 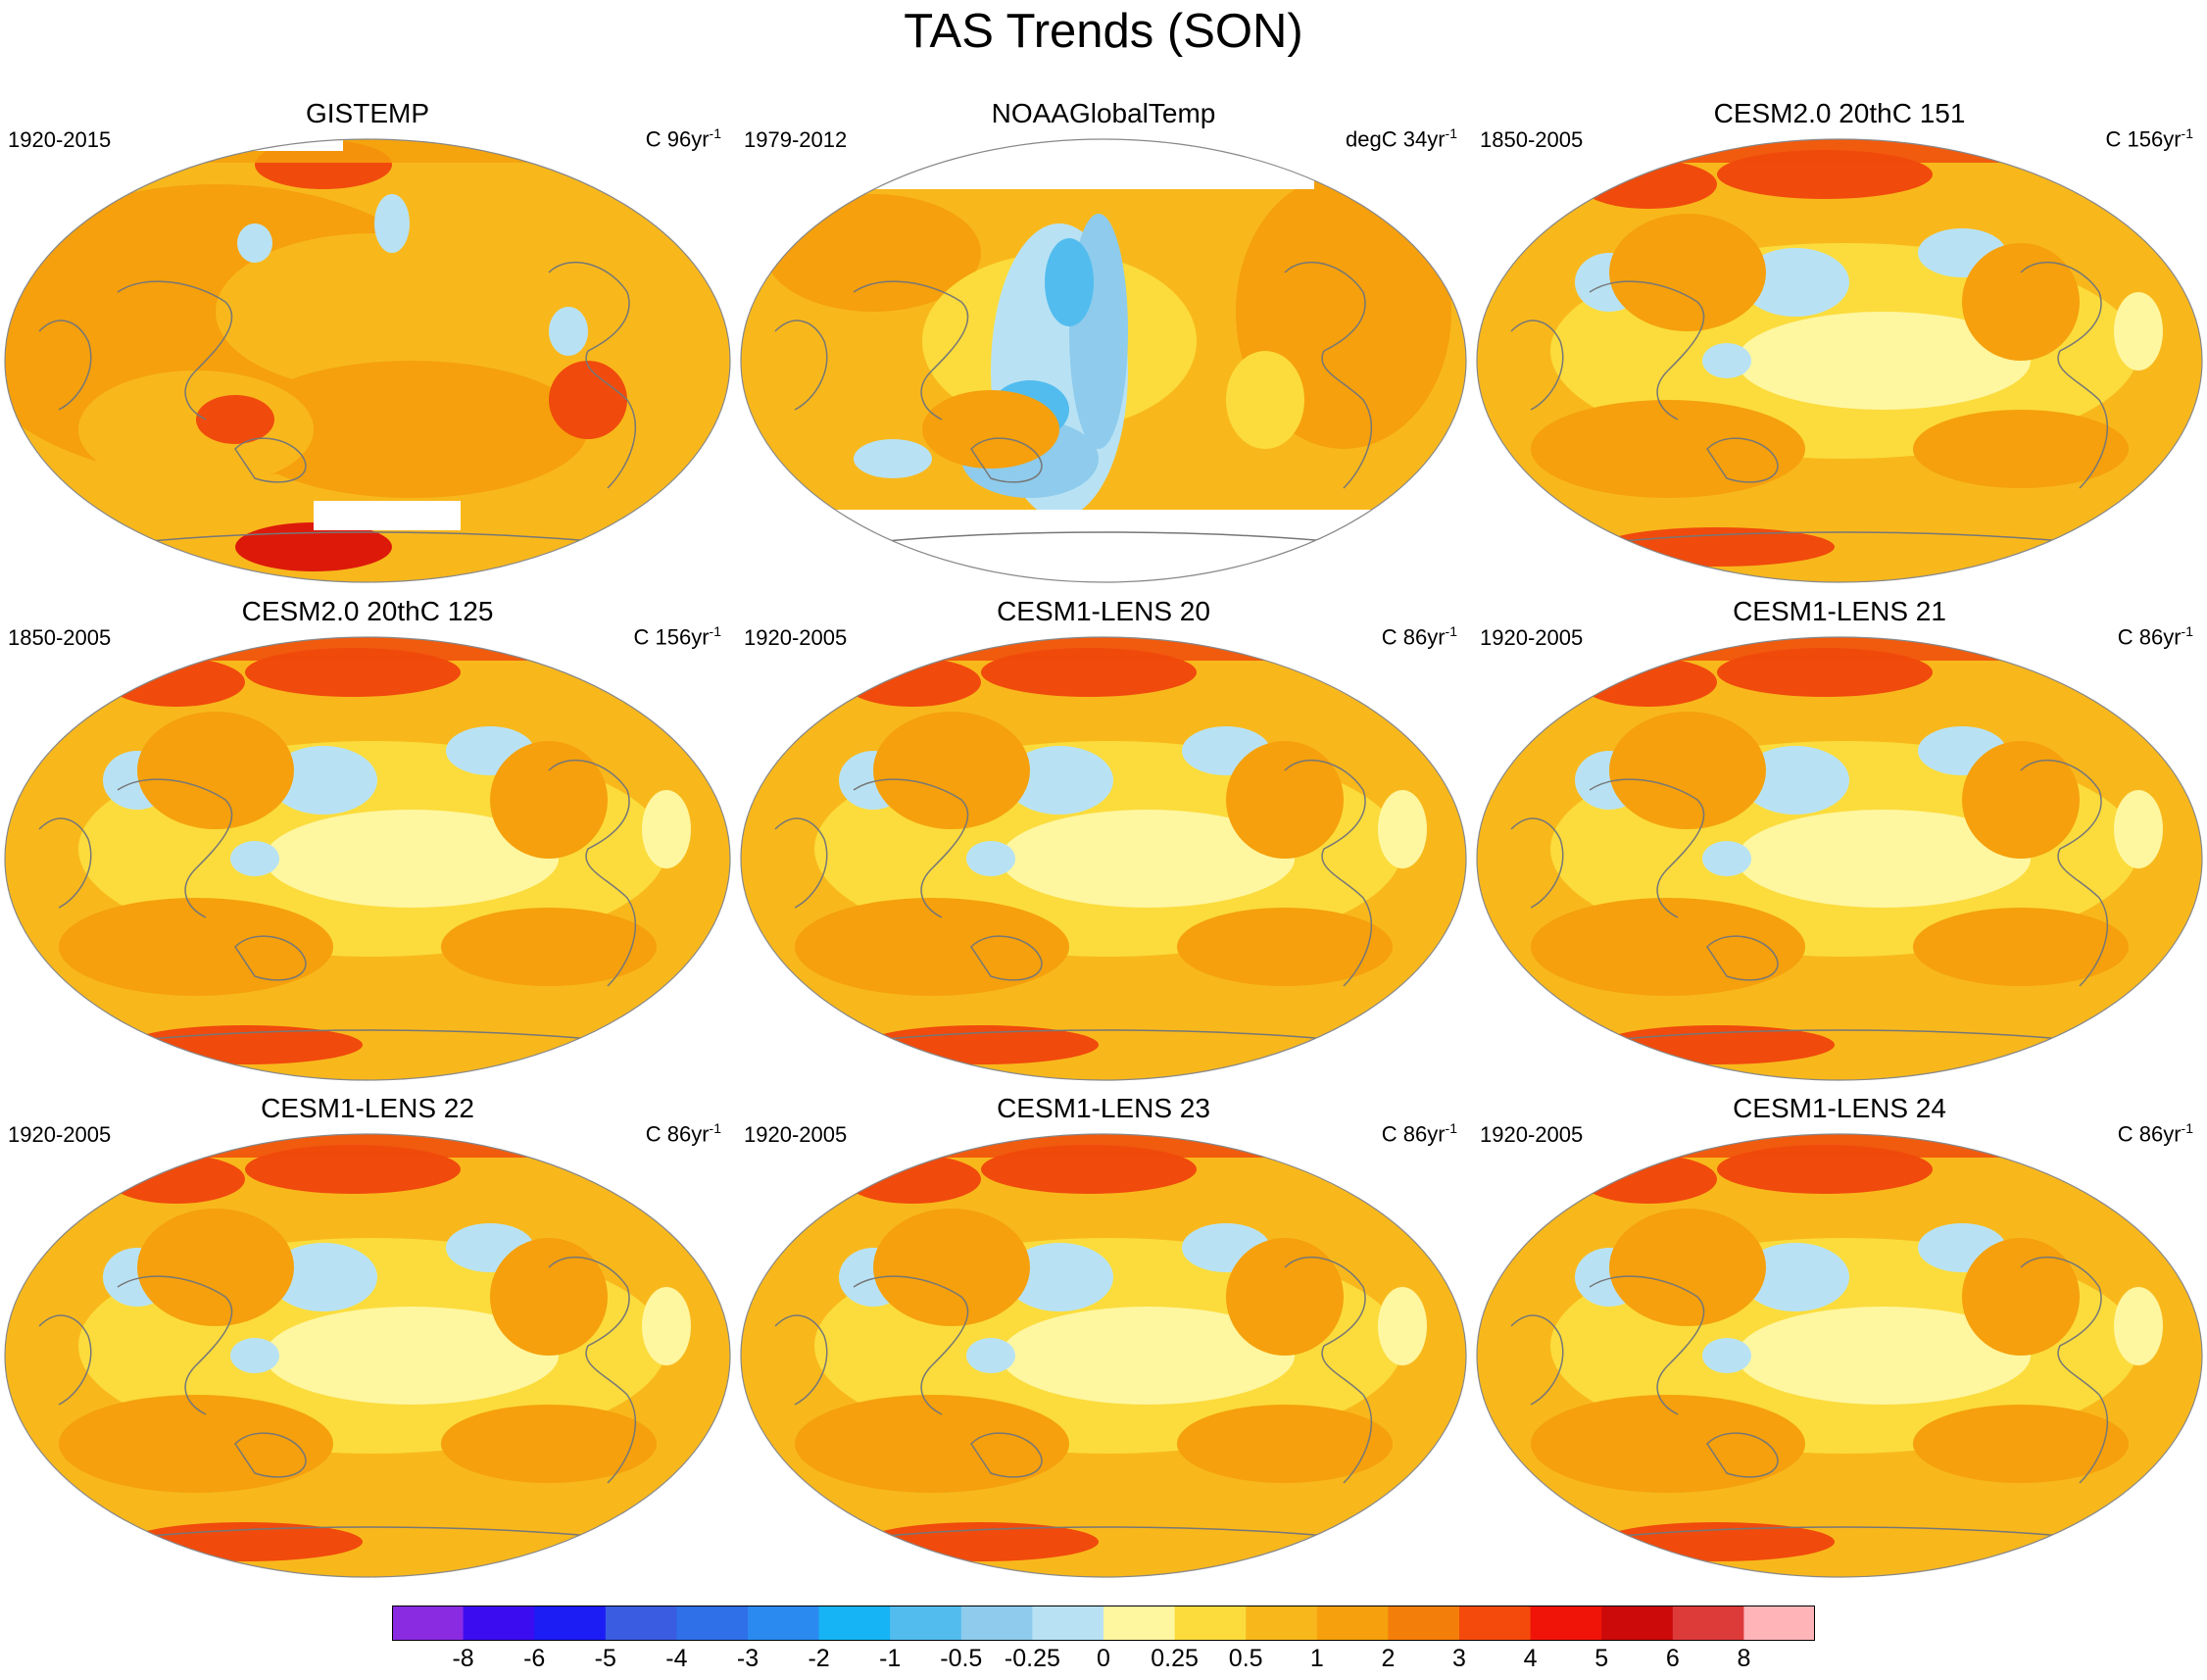 I want to click on colorbar-label: 1, so click(x=1316, y=1658).